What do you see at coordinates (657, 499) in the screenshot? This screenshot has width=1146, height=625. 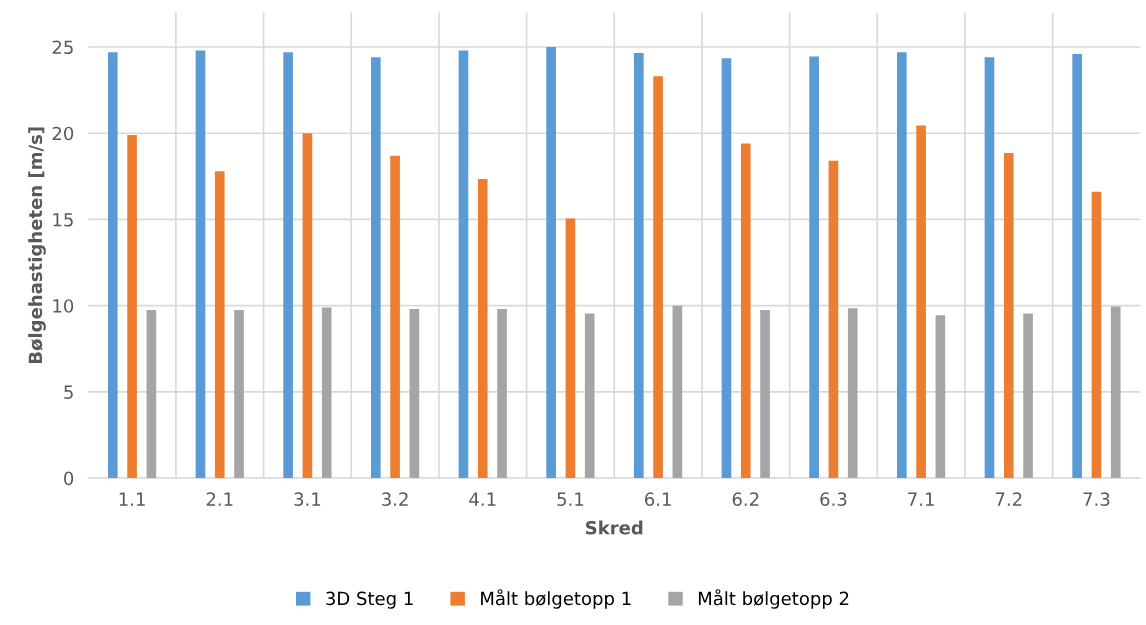 I see `x-tick-label: 6.1` at bounding box center [657, 499].